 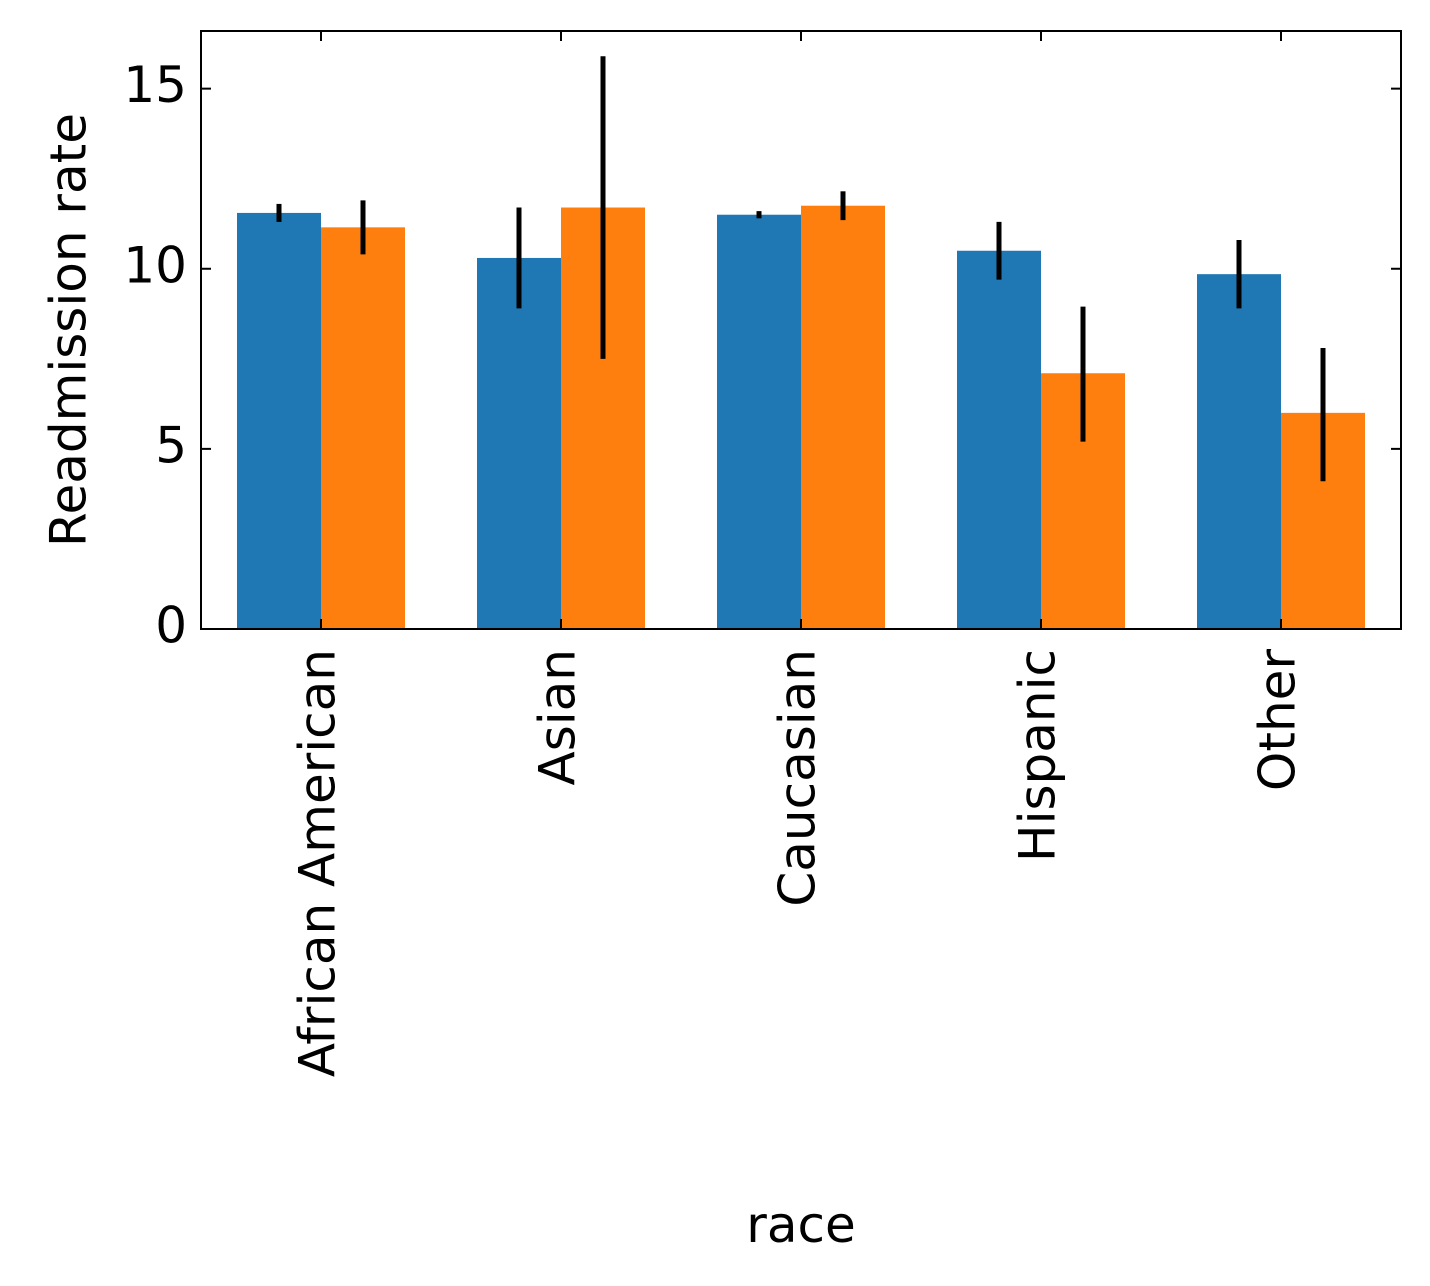 I want to click on bar-series1-caucasian, so click(x=759, y=421).